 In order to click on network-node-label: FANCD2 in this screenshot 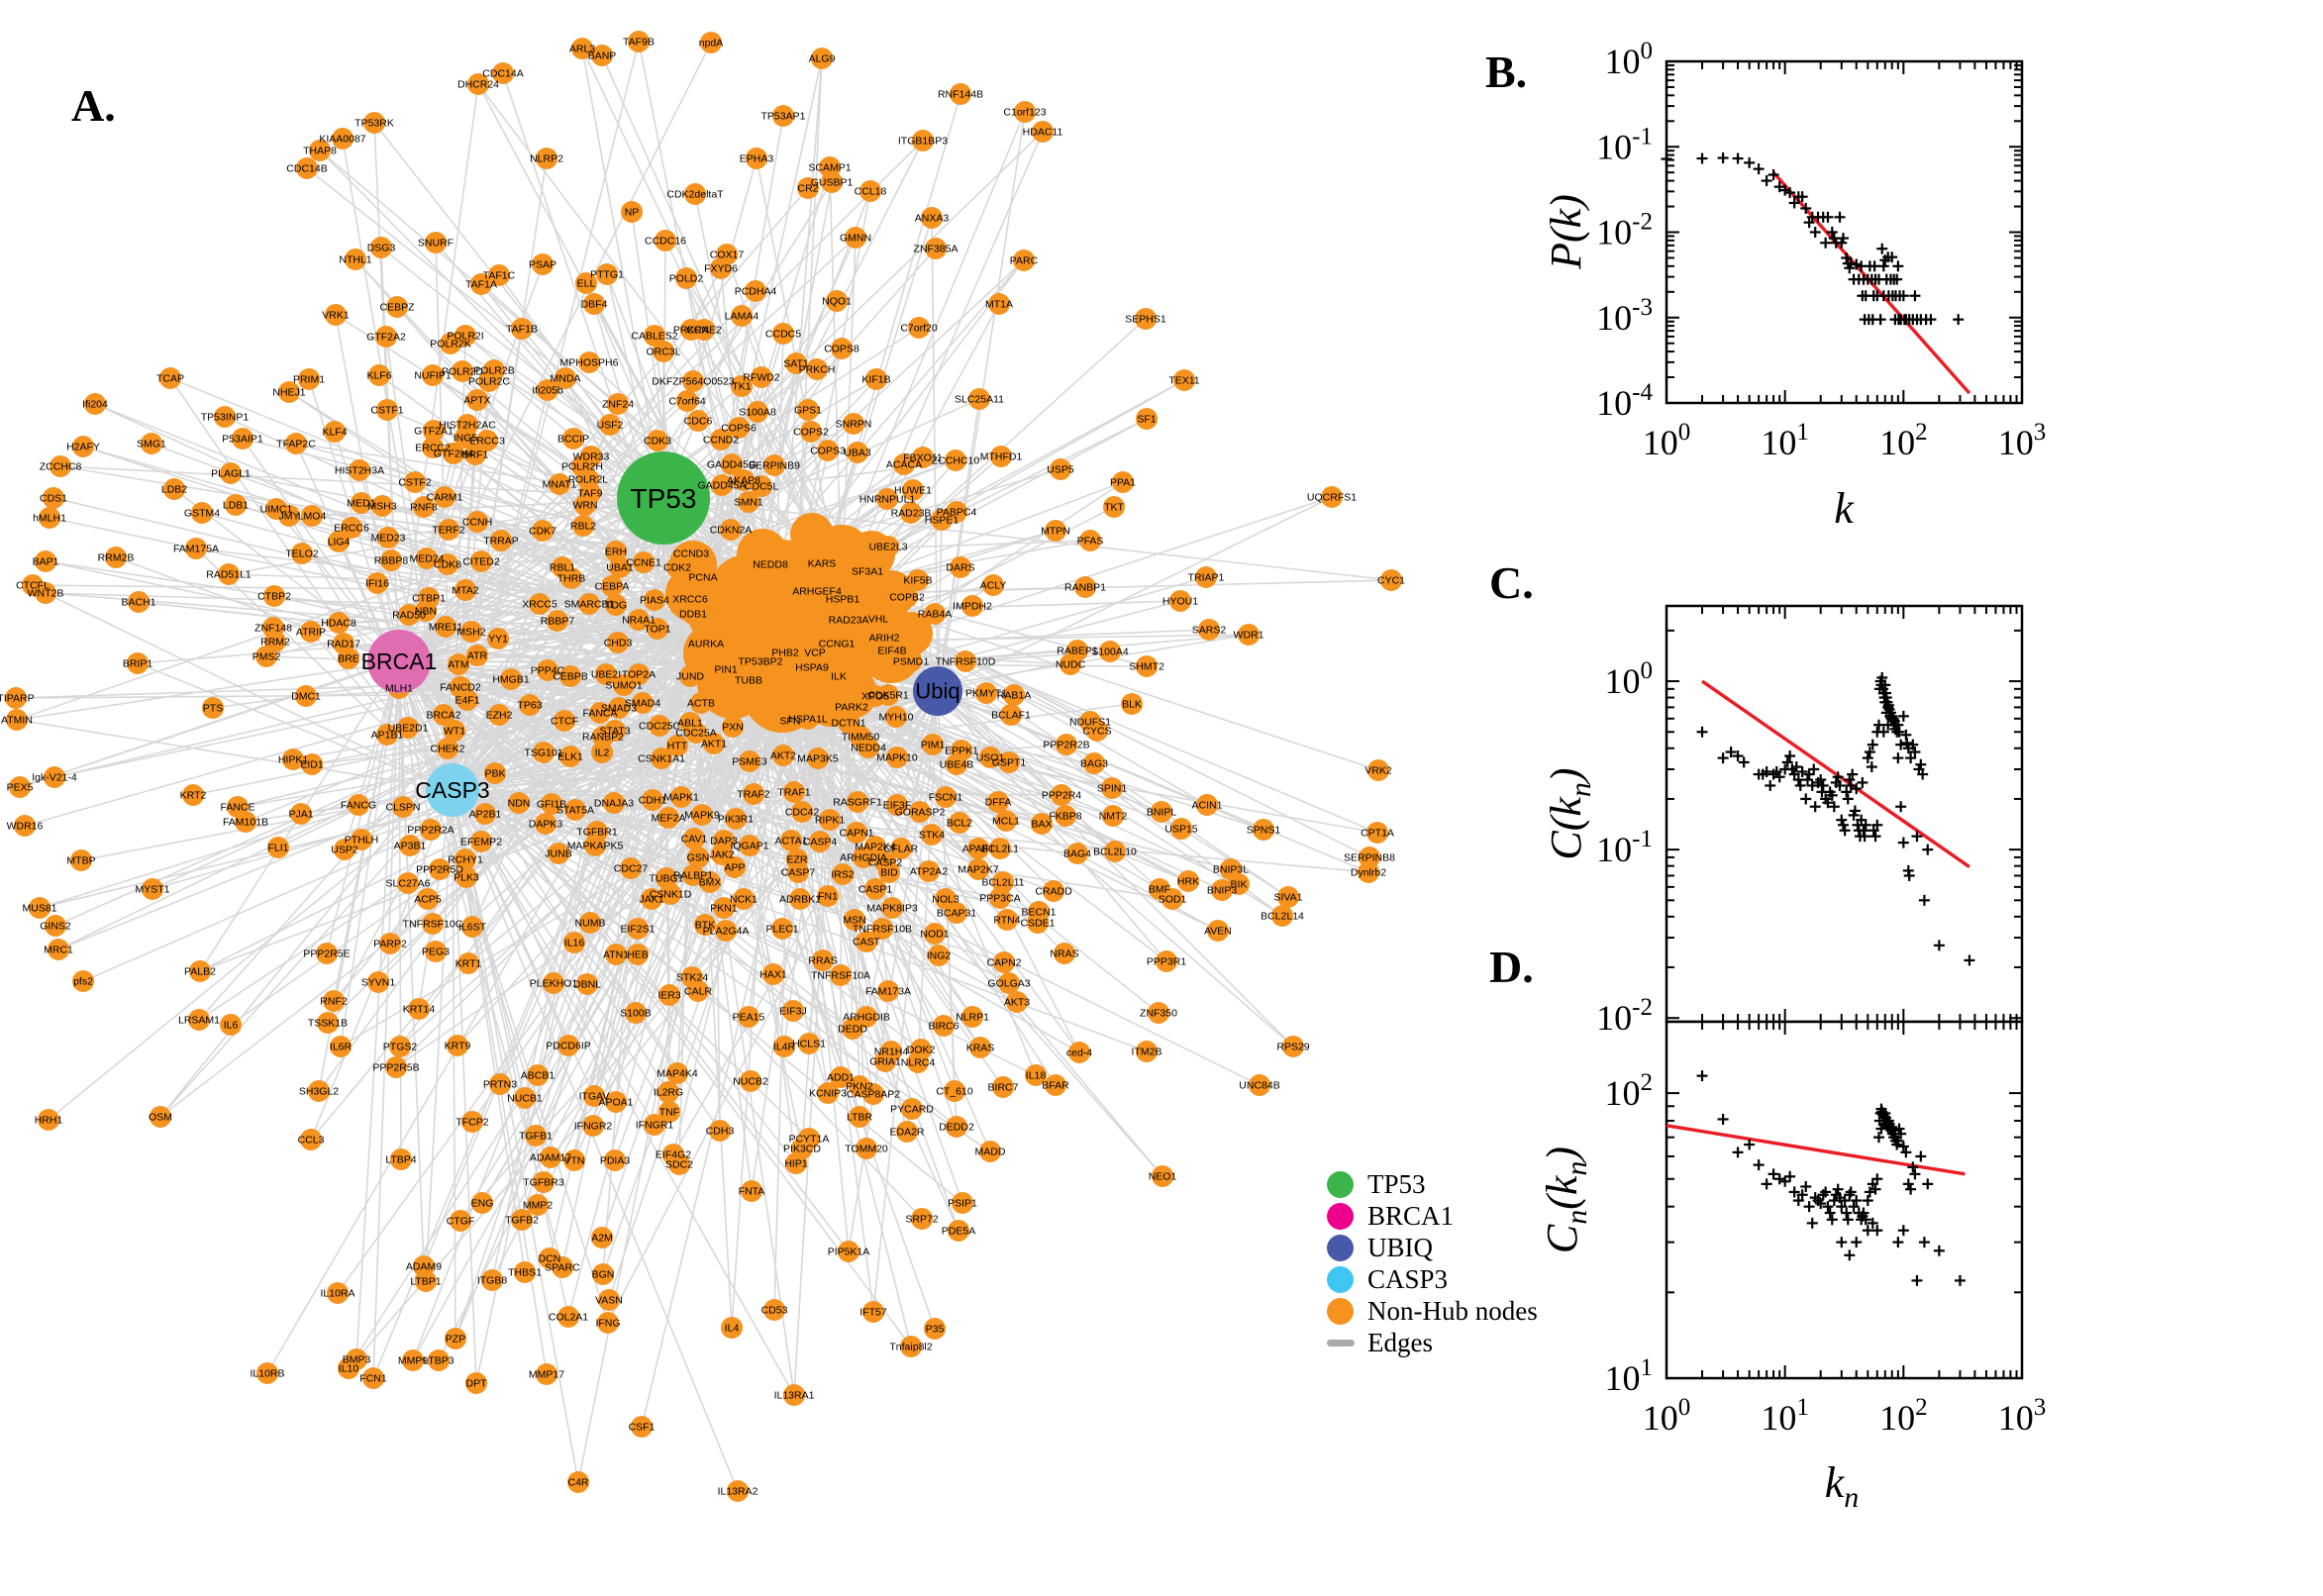, I will do `click(460, 688)`.